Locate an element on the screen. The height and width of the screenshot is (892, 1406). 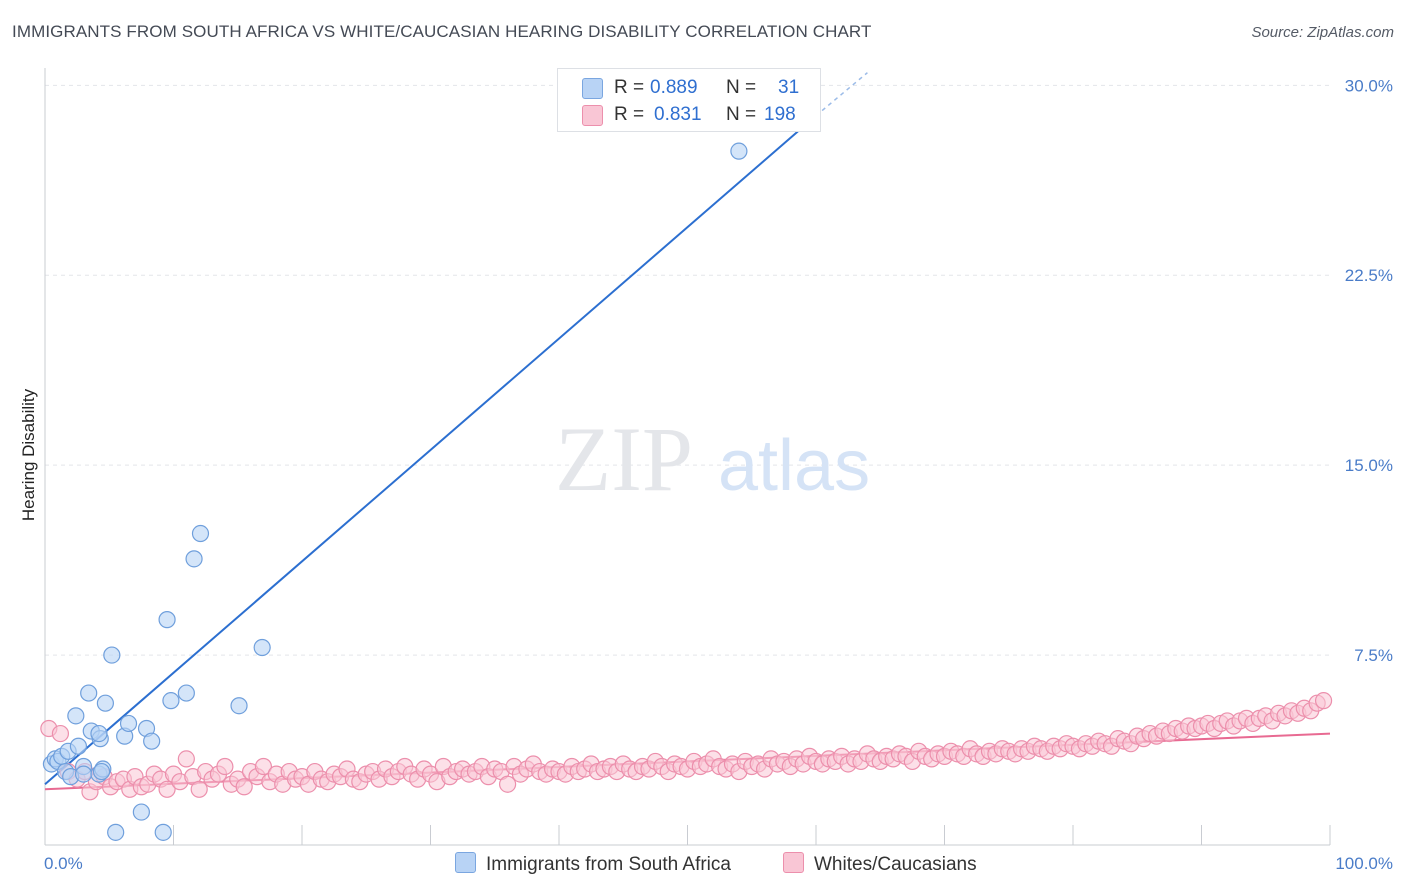
y-tick-label-2: 22.5% is located at coordinates (1369, 275).